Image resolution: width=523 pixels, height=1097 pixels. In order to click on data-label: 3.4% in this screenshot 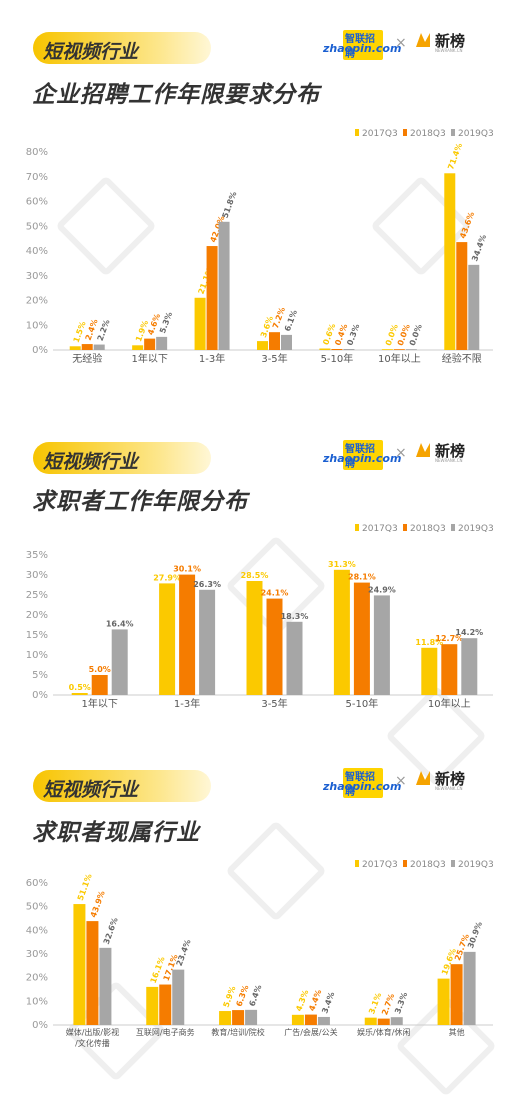, I will do `click(328, 1003)`.